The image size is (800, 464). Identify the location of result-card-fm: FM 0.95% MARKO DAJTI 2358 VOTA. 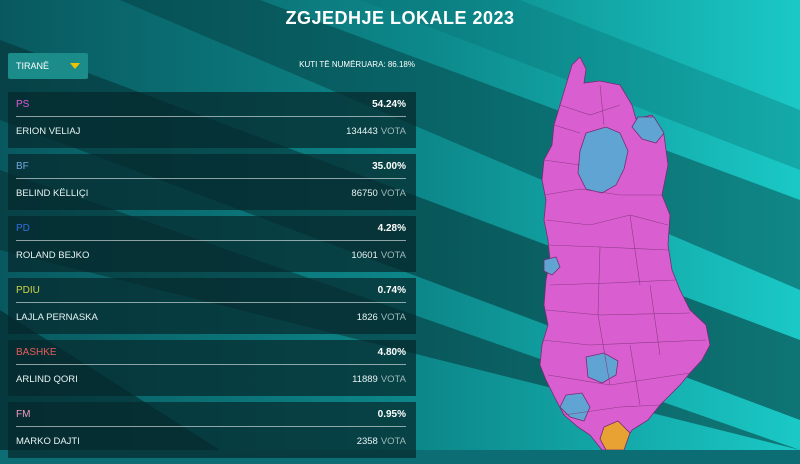
(212, 430).